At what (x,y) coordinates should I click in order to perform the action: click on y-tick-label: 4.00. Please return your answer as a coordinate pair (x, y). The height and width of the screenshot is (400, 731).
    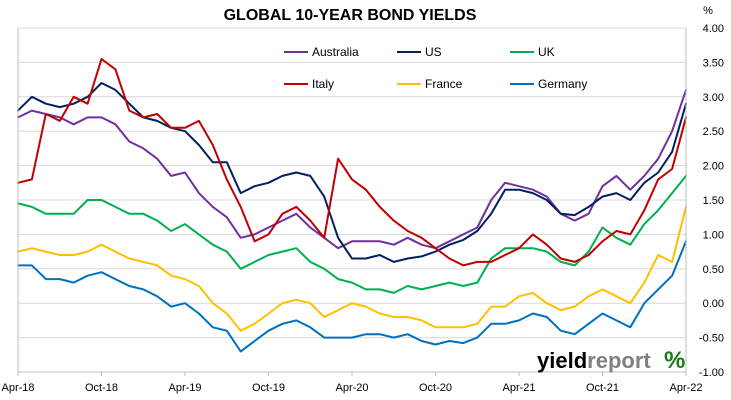
    Looking at the image, I should click on (713, 29).